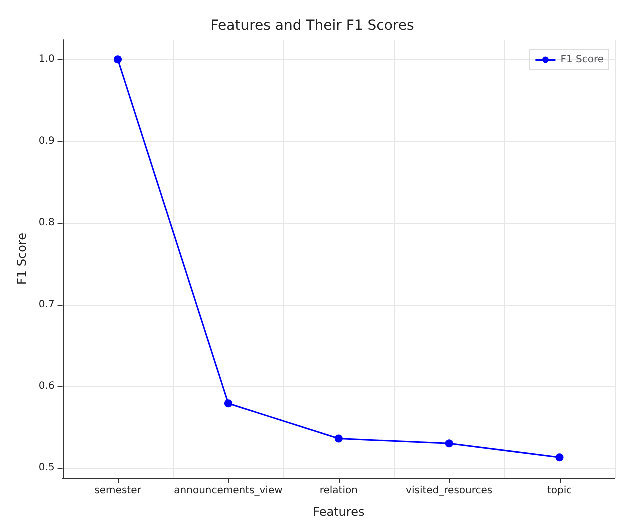  I want to click on y-tick-label: 0.6, so click(46, 386).